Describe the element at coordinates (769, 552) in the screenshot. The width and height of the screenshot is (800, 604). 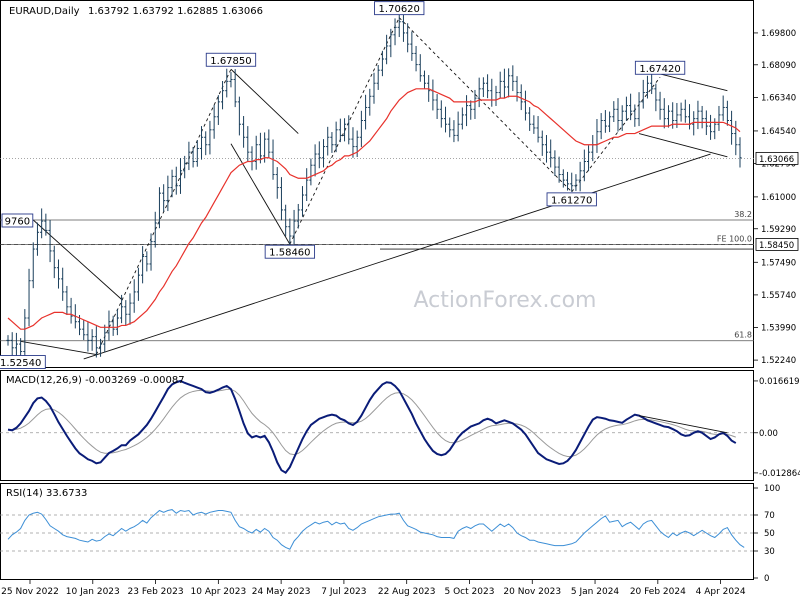
I see `rsi-tick-label: 30` at that location.